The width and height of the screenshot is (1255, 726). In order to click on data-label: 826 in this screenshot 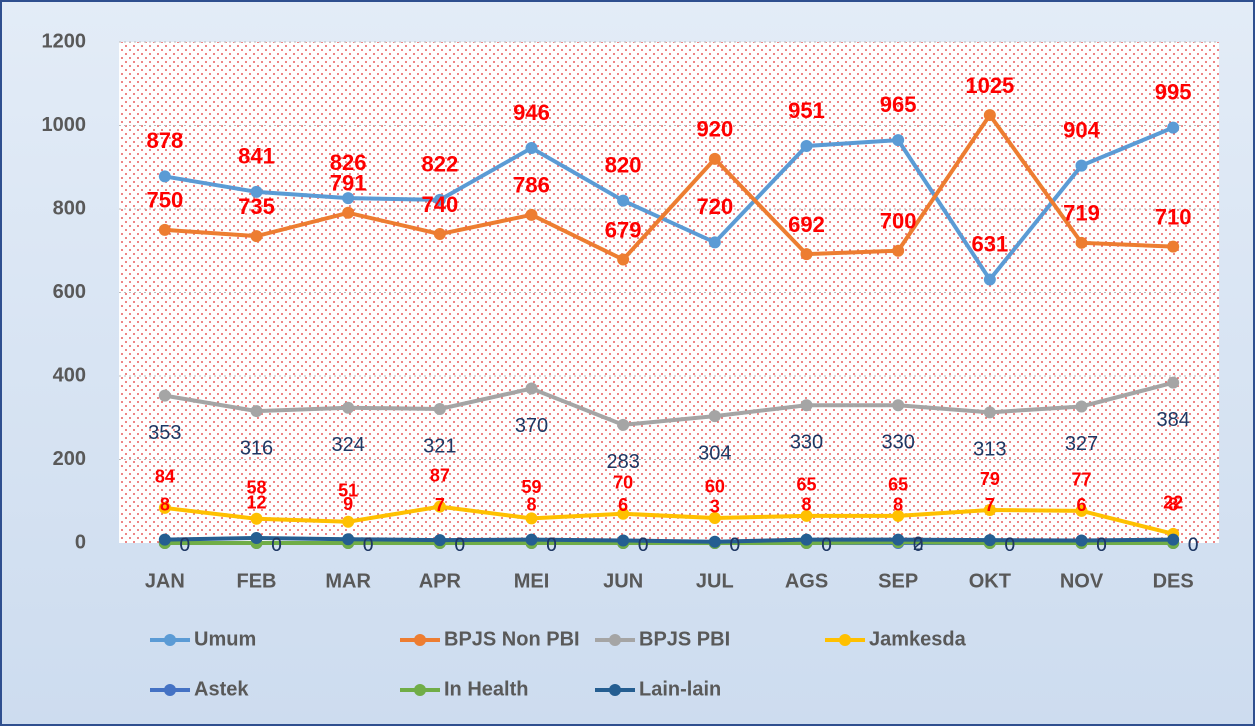, I will do `click(348, 162)`.